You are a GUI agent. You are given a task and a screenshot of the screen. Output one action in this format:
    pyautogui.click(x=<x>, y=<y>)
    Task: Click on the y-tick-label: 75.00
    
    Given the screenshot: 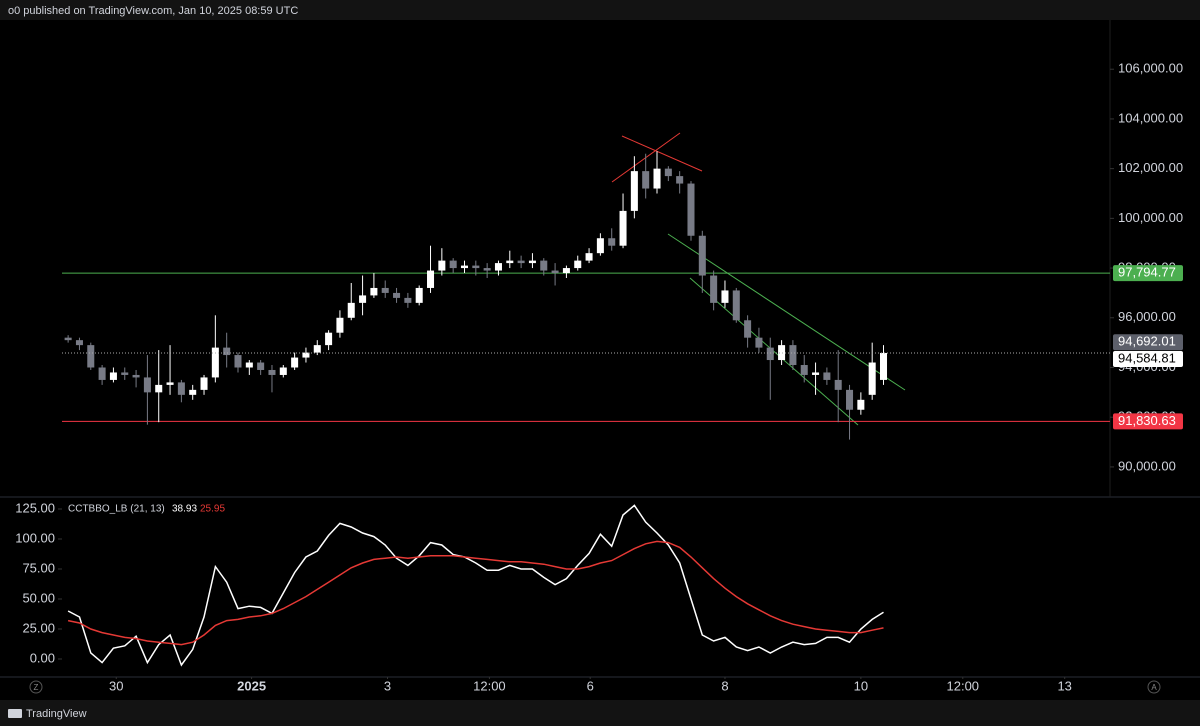 What is the action you would take?
    pyautogui.click(x=38, y=567)
    